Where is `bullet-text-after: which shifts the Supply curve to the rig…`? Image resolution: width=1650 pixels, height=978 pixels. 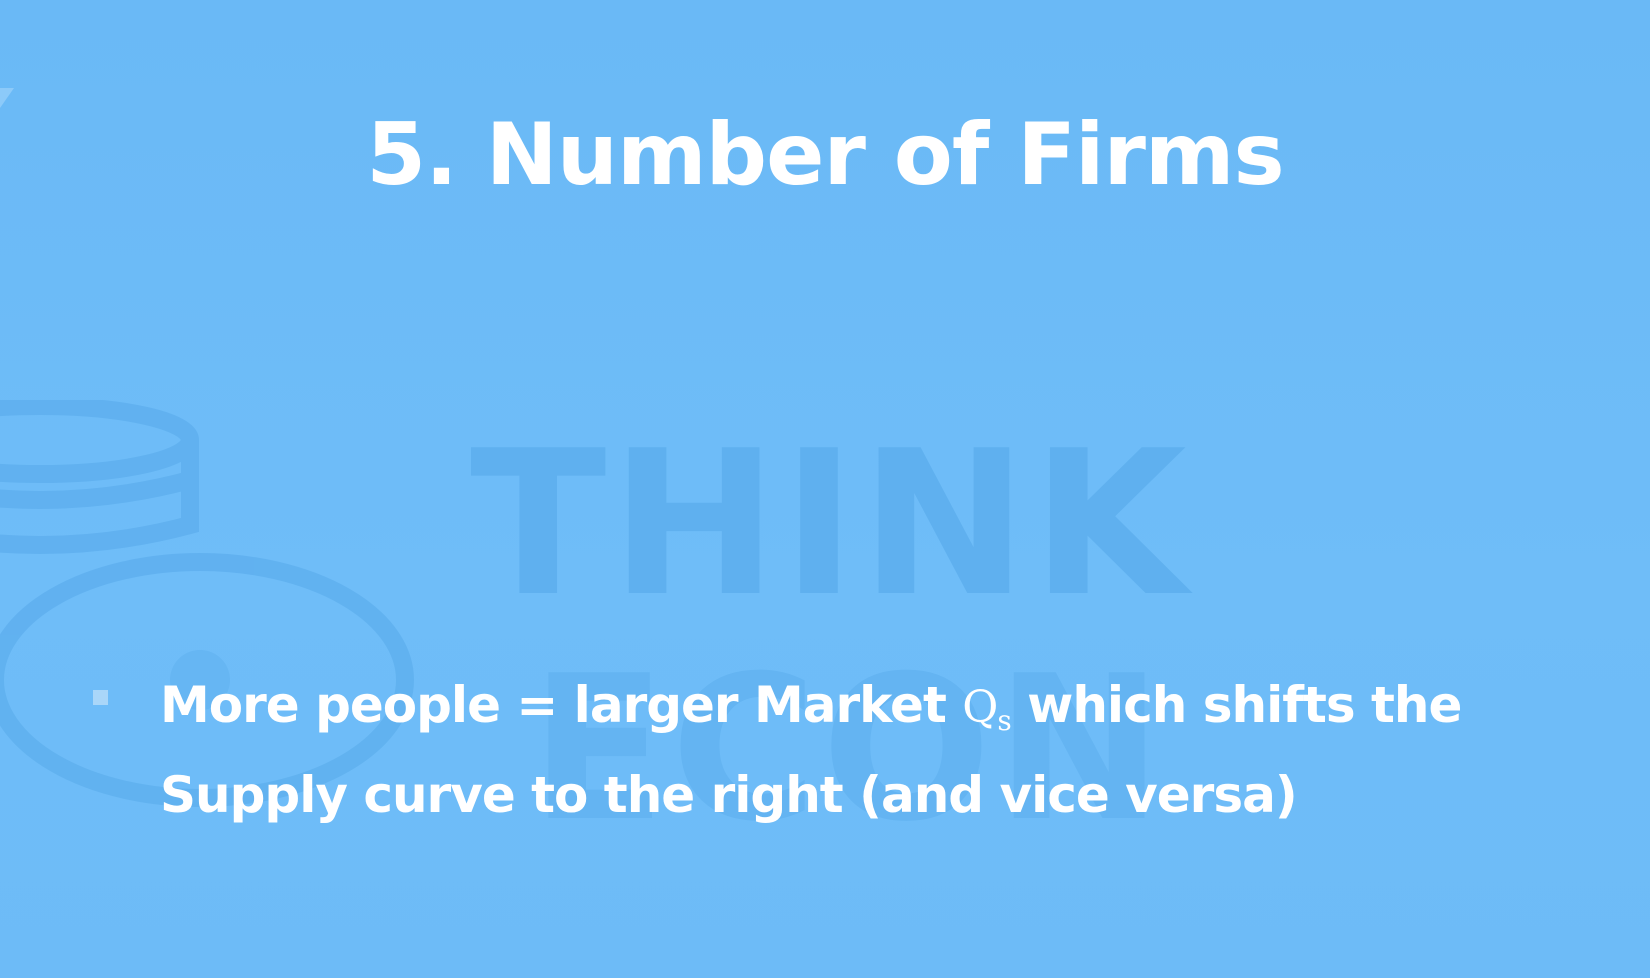
bullet-text-after: which shifts the Supply curve to the rig… is located at coordinates (811, 750).